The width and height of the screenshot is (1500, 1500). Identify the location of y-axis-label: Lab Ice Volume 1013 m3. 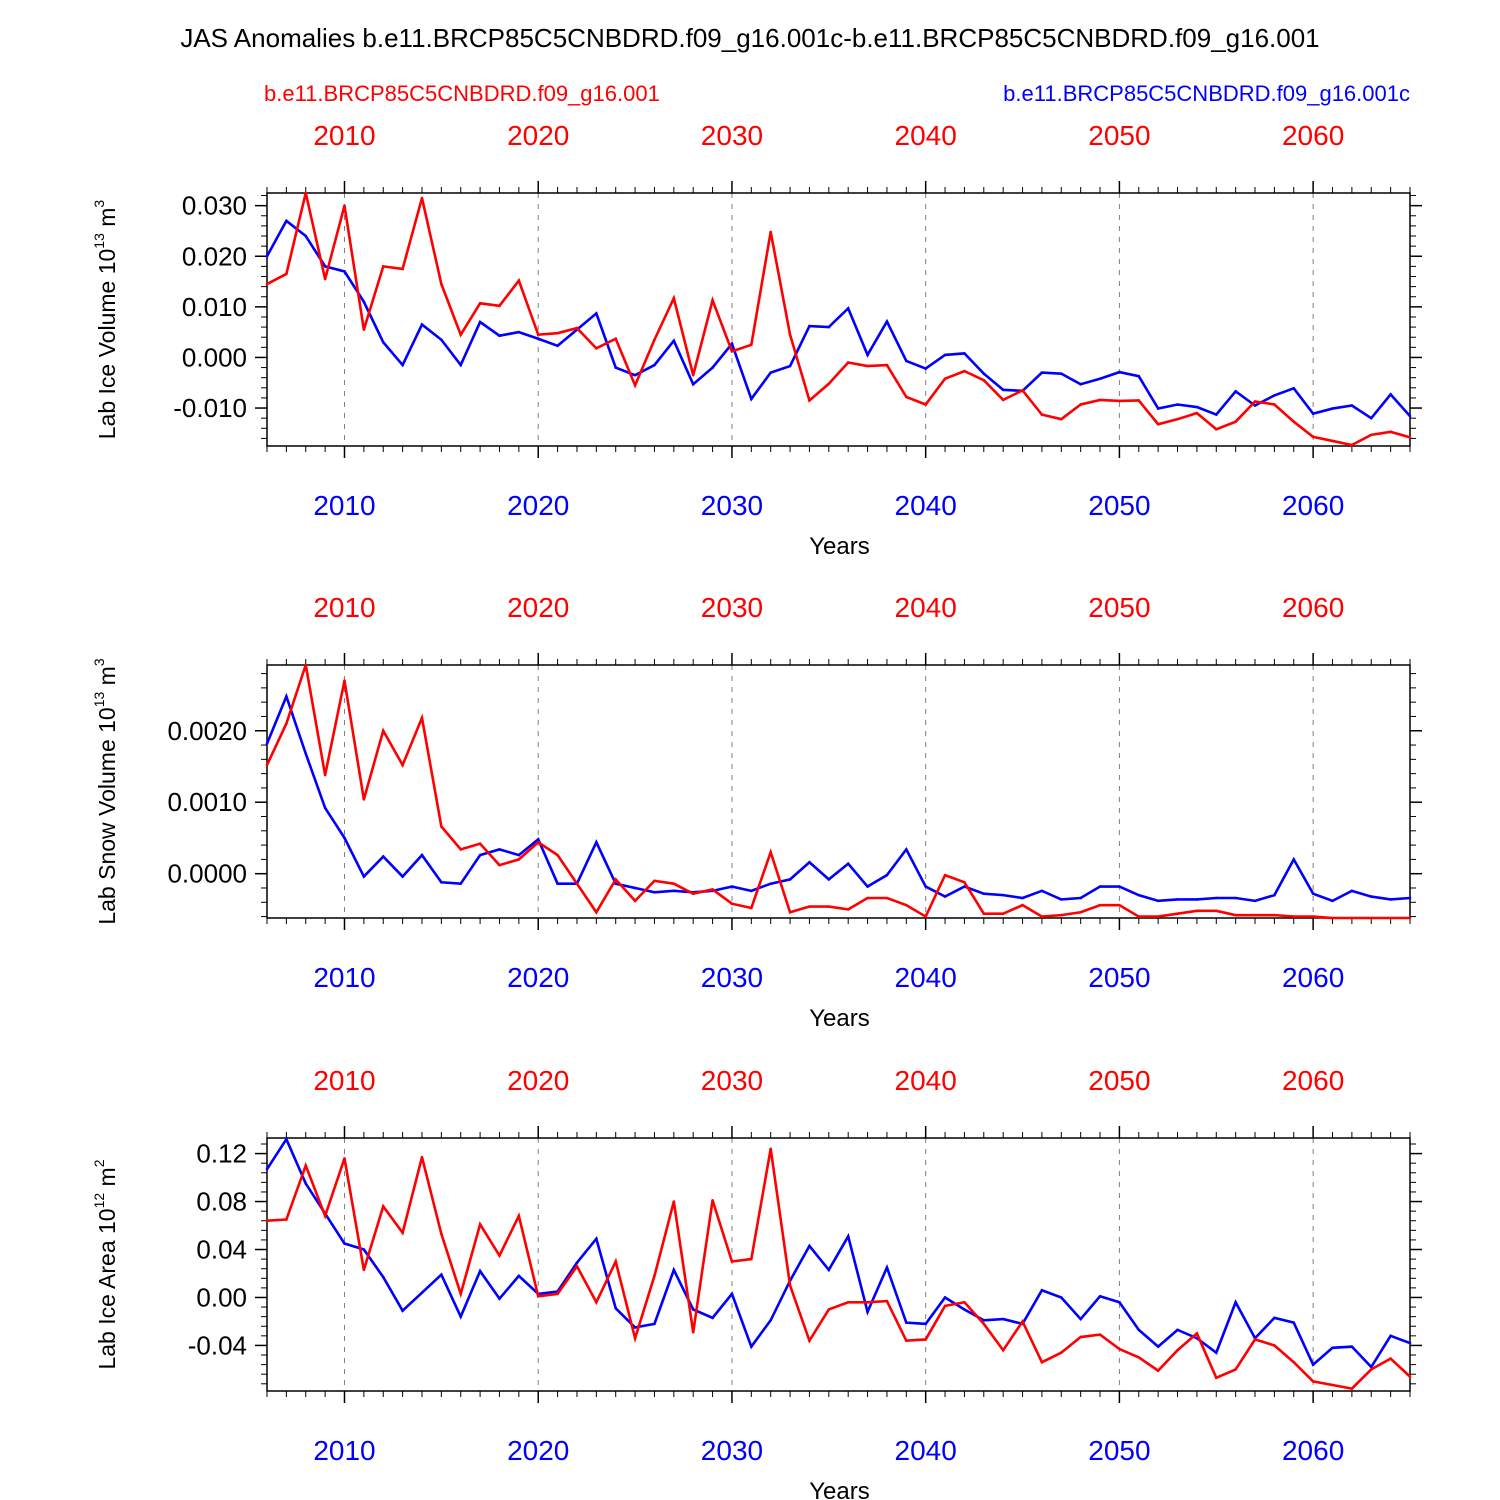
(105, 320).